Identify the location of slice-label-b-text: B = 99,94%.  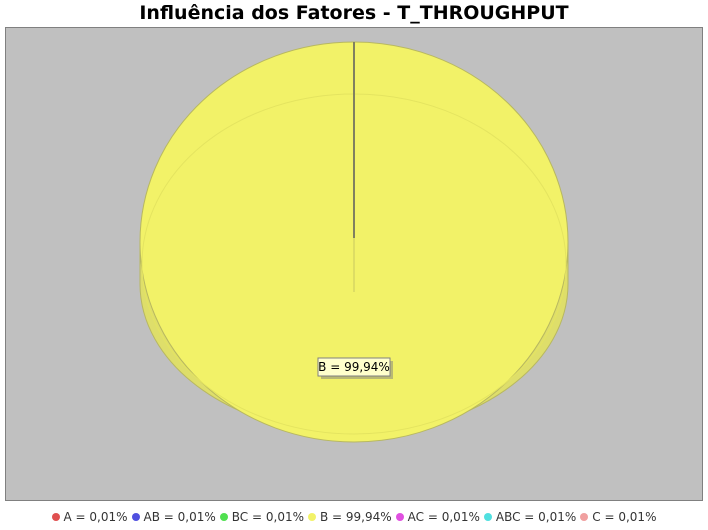
(354, 367).